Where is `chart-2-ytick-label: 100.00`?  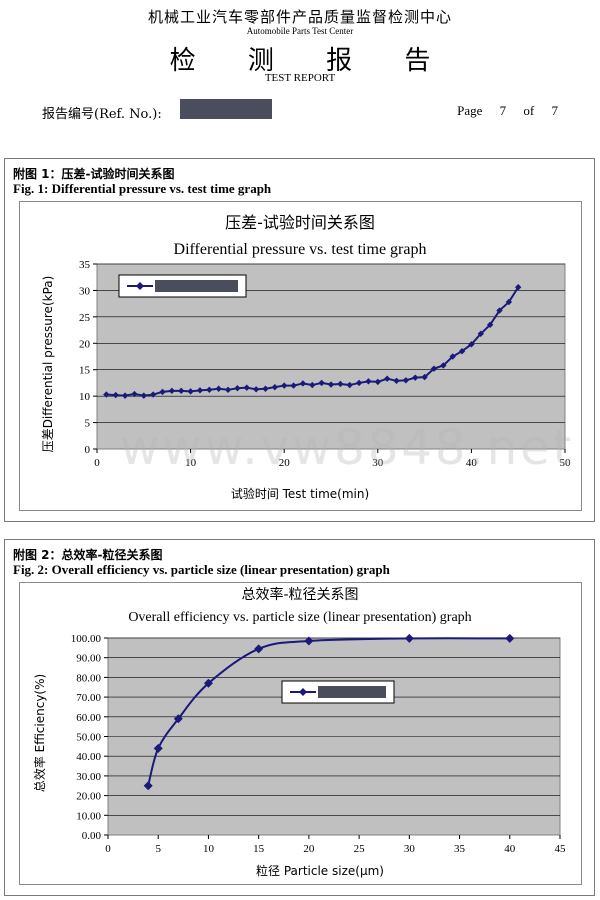 chart-2-ytick-label: 100.00 is located at coordinates (86, 639).